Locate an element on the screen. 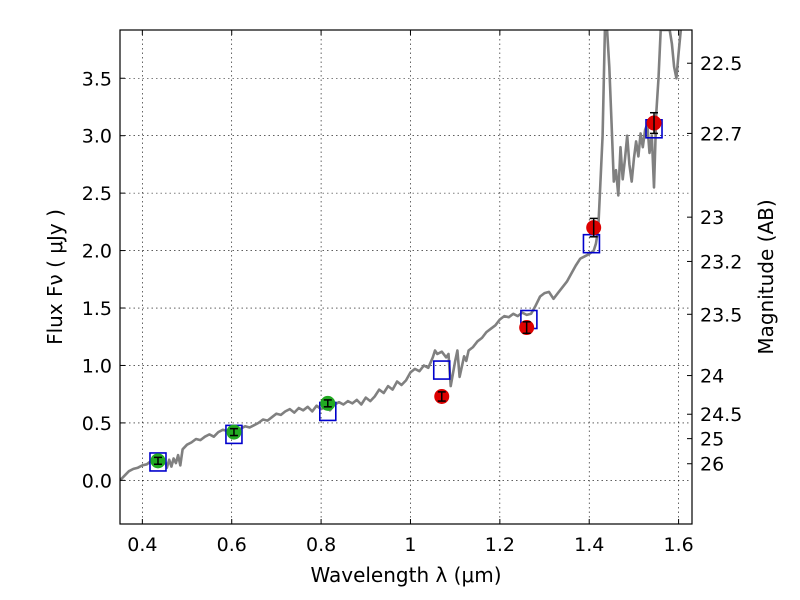 Image resolution: width=800 pixels, height=600 pixels. y-tick-label: 1.5 is located at coordinates (97, 309).